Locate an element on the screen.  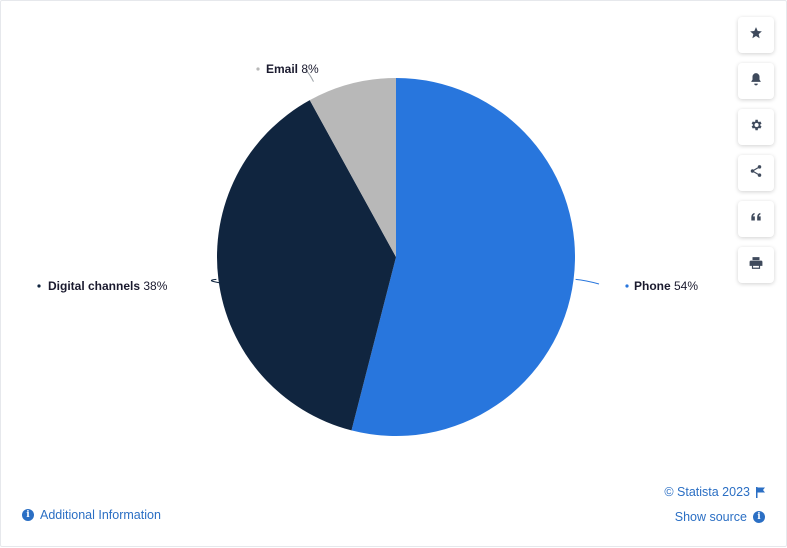
additional-information-label: Additional Information is located at coordinates (100, 515).